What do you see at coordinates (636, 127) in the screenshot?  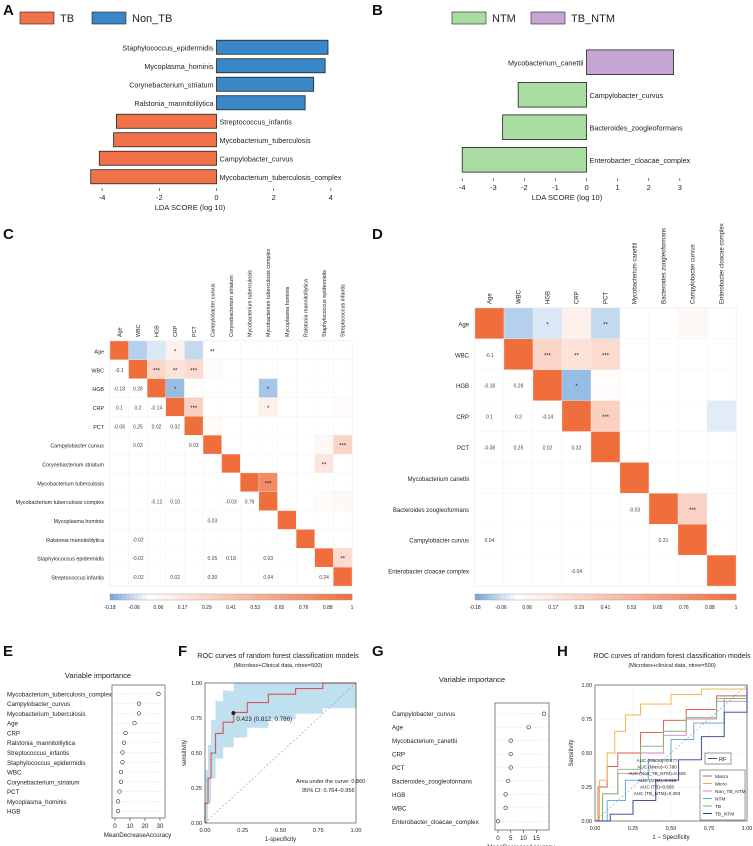 I see `lda-bar-label: Bacteroides_zoogleoformans` at bounding box center [636, 127].